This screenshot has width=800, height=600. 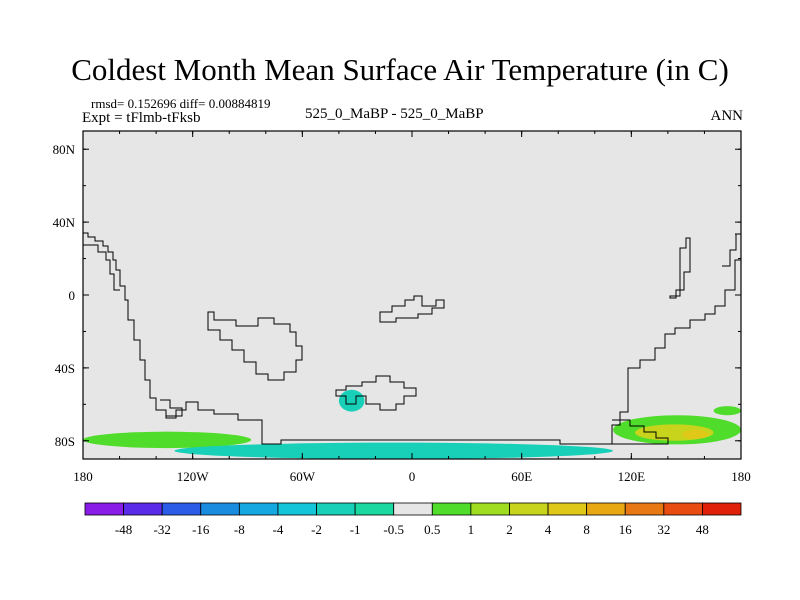 I want to click on colorbar-label: -0.5, so click(x=393, y=529).